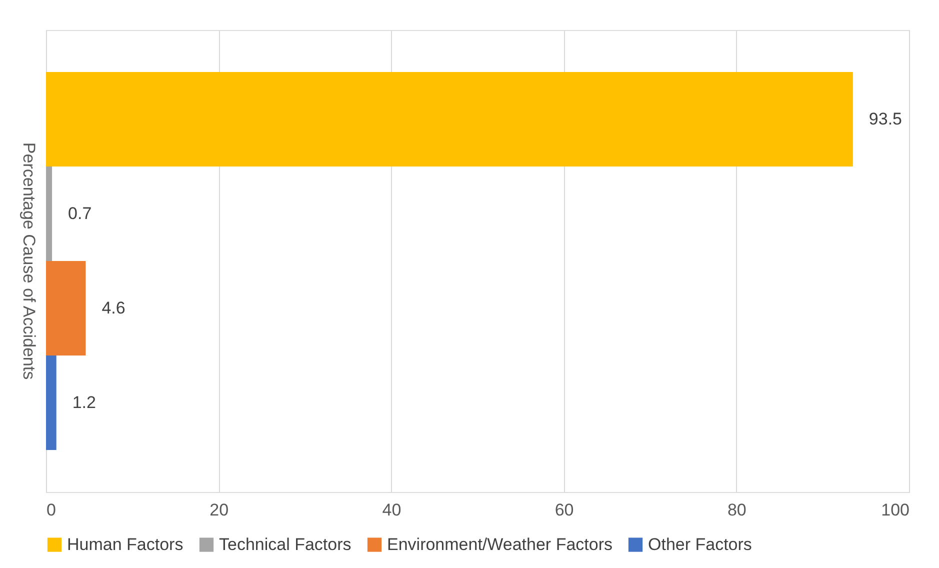 Image resolution: width=939 pixels, height=568 pixels. Describe the element at coordinates (700, 544) in the screenshot. I see `legend-label: Other Factors` at that location.